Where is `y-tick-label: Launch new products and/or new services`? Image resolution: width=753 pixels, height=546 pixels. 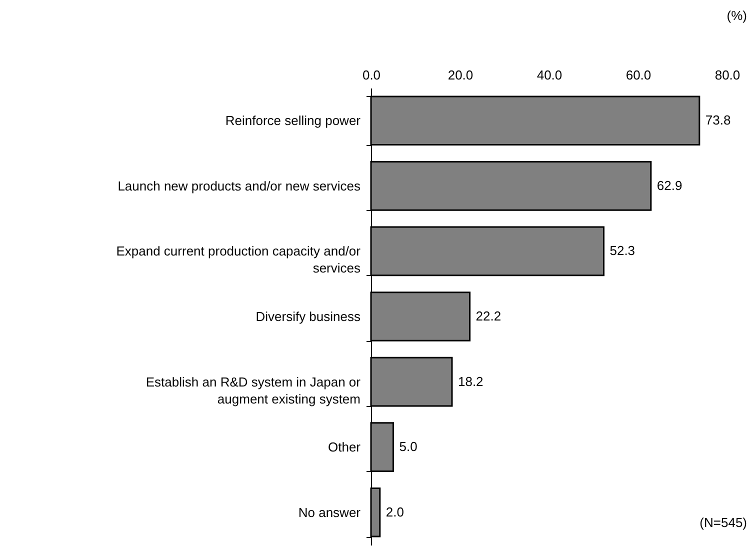
y-tick-label: Launch new products and/or new services is located at coordinates (239, 186).